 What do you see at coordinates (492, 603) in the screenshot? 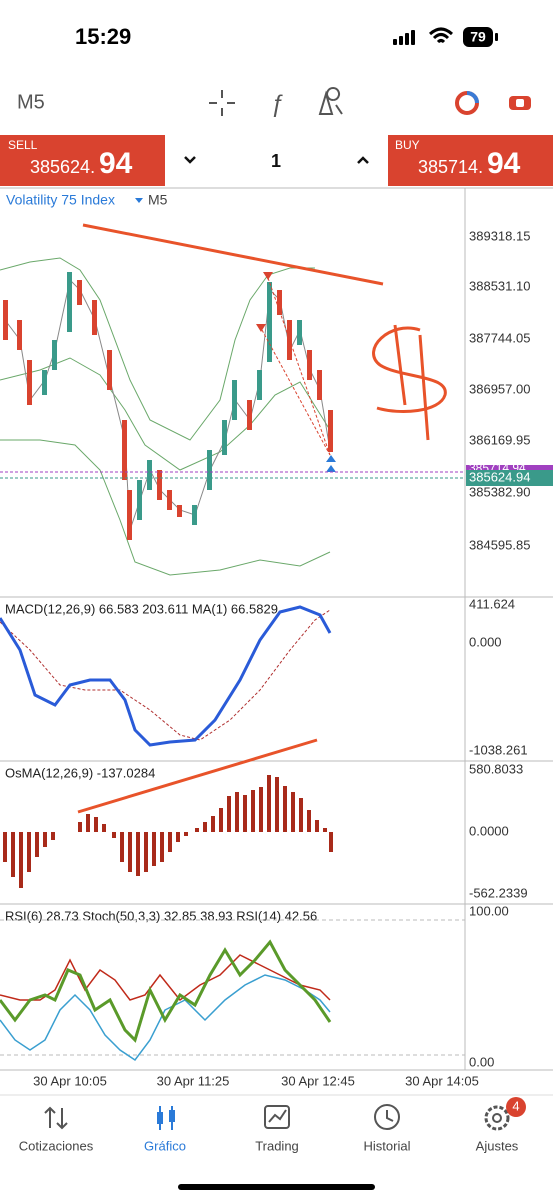
I see `macd-label: 411.624` at bounding box center [492, 603].